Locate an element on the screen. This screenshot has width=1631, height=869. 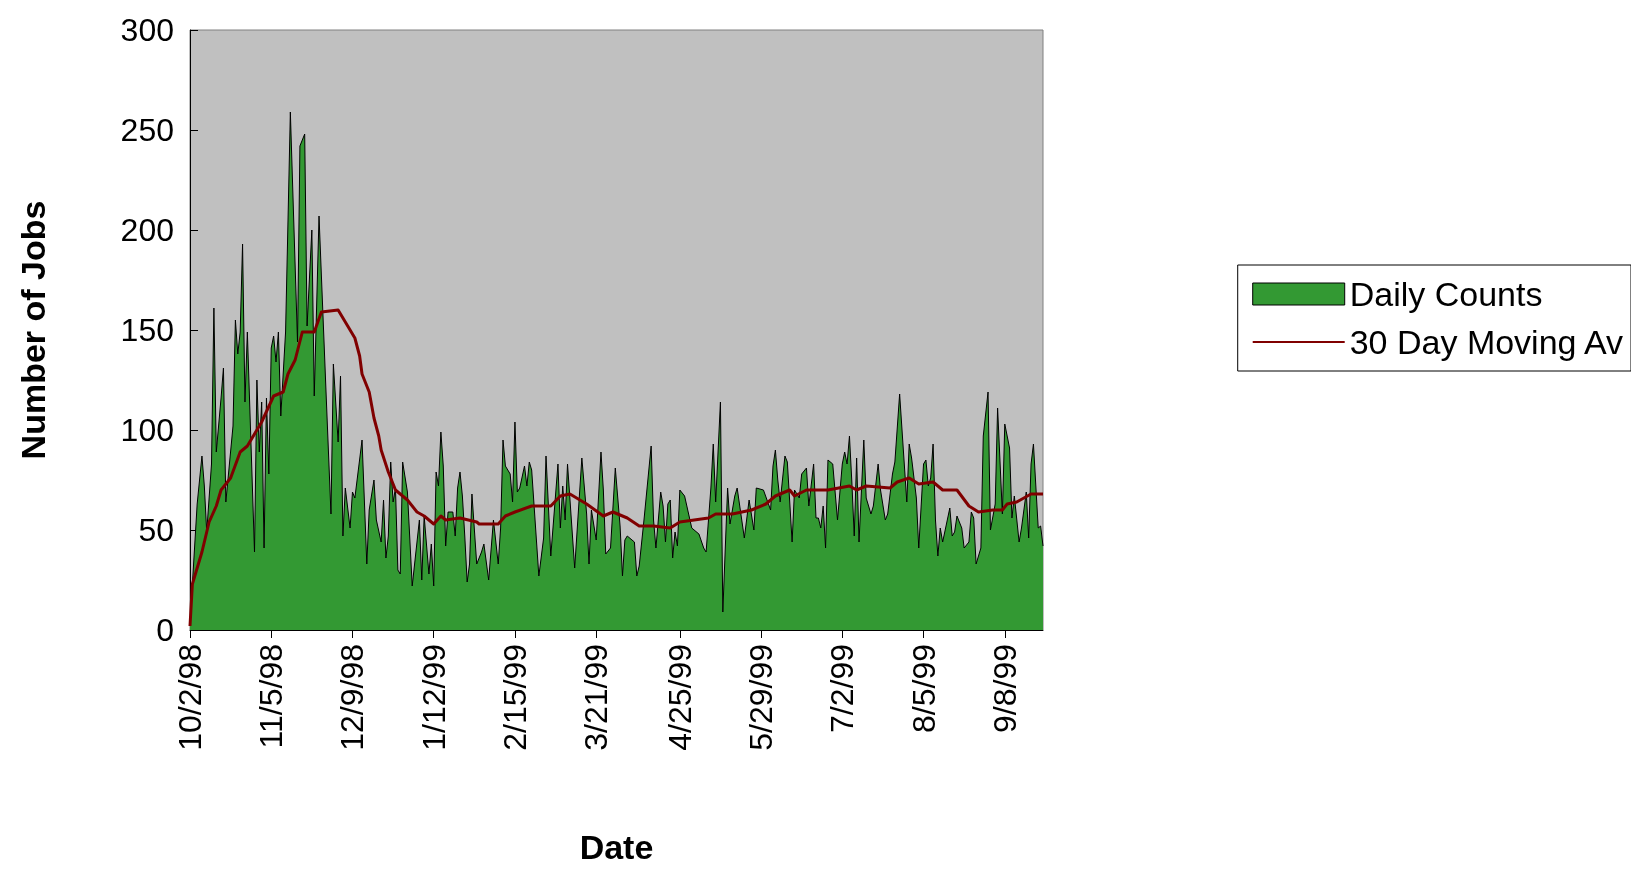
x-tick-label: 5/29/99 is located at coordinates (761, 697).